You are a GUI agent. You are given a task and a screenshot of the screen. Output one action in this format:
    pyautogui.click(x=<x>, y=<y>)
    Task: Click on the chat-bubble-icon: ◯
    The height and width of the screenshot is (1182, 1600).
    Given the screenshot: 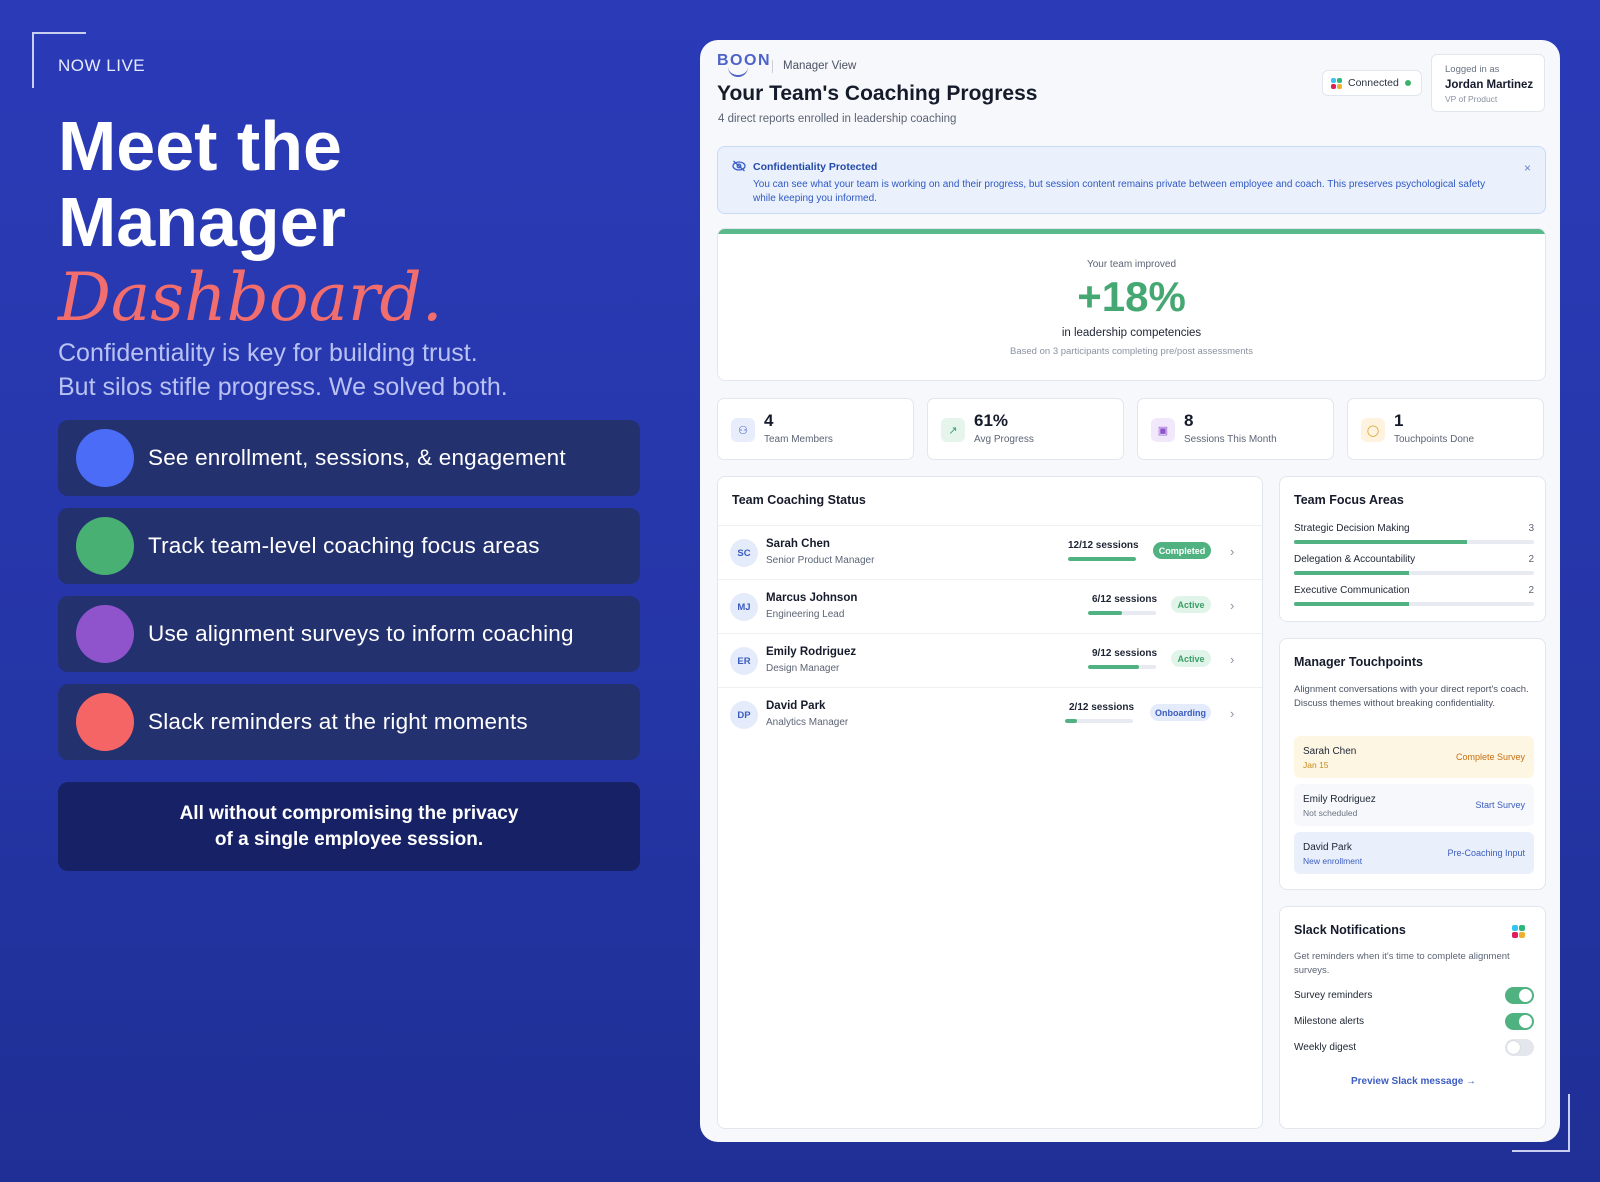 What is the action you would take?
    pyautogui.click(x=1373, y=430)
    